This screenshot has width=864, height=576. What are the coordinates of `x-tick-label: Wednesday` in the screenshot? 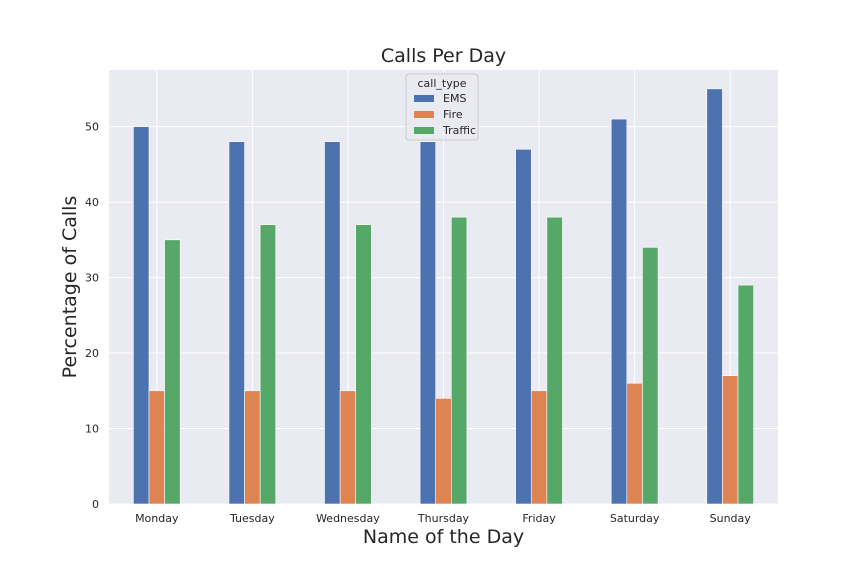 It's located at (348, 518).